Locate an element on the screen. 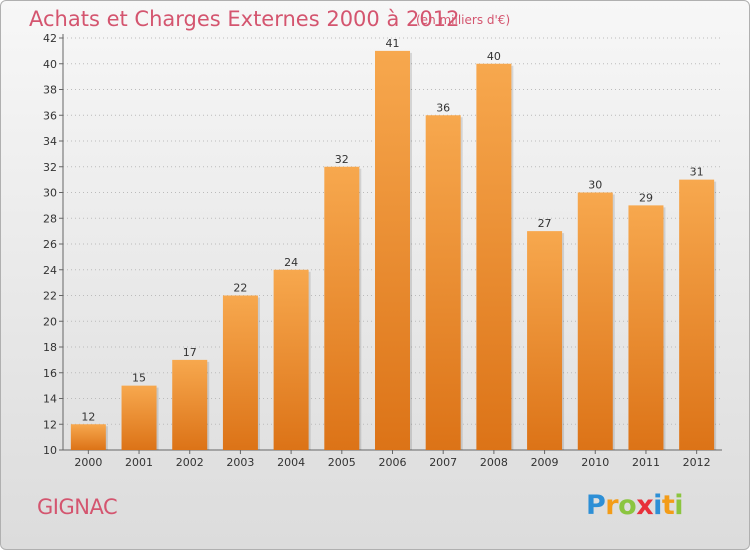 This screenshot has width=750, height=550. y-tick-label: 22 is located at coordinates (50, 296).